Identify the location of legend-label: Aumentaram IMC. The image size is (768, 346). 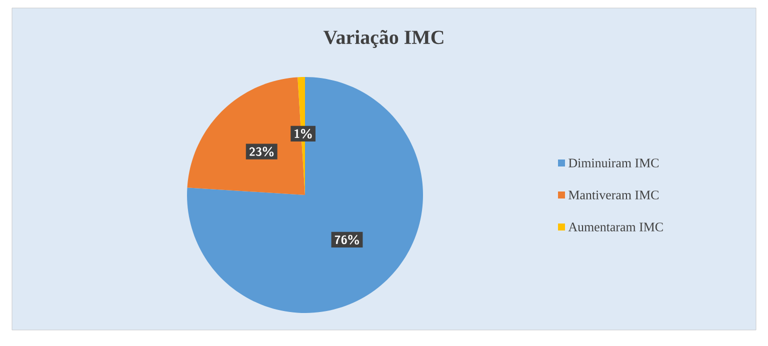
(615, 227).